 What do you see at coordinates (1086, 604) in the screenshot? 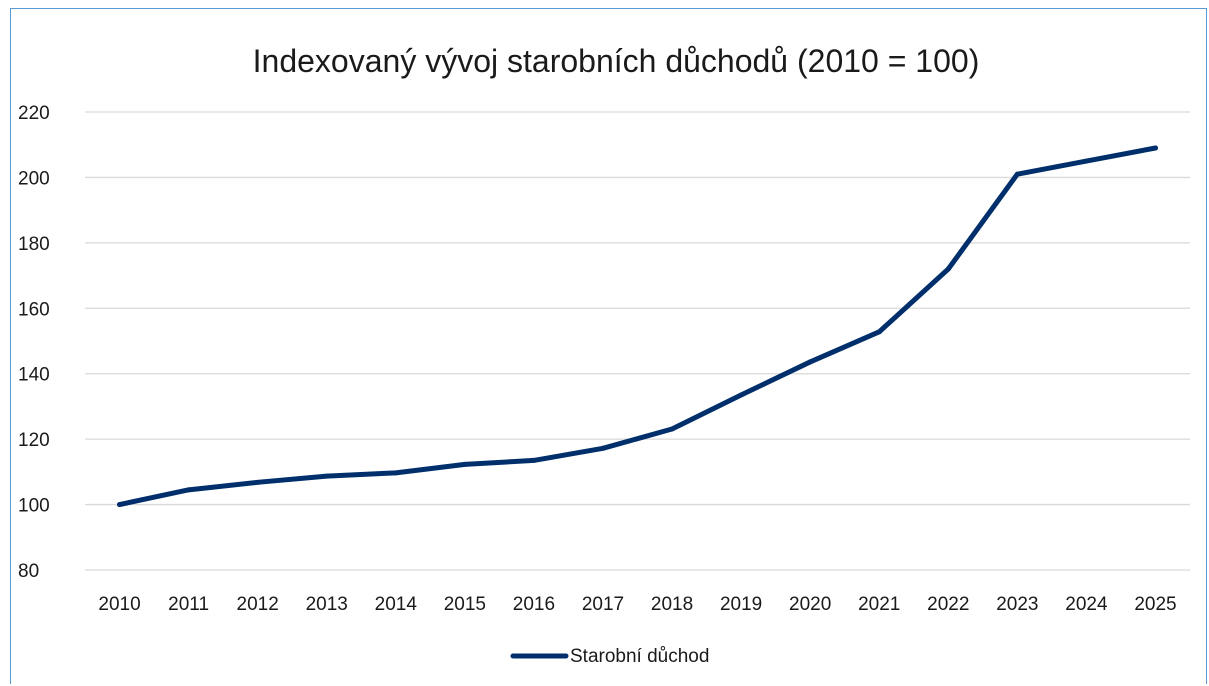
I see `x-tick-label: 2024` at bounding box center [1086, 604].